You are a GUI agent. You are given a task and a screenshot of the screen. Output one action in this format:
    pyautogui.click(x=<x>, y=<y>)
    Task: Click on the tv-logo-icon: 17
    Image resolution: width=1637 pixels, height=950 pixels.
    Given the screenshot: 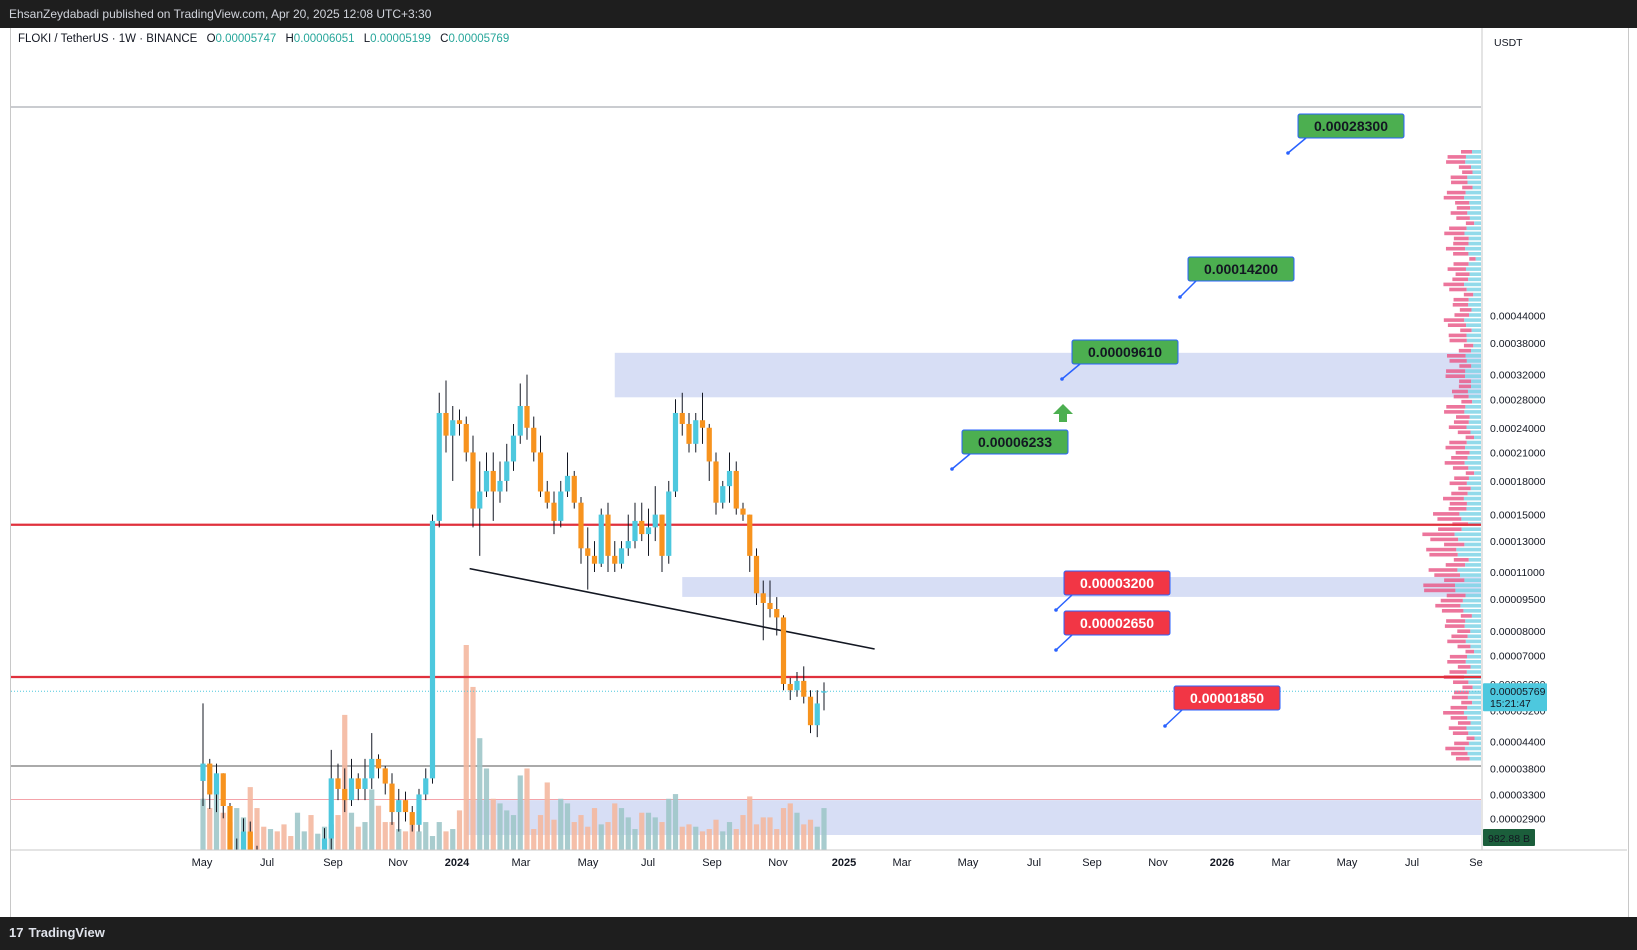 What is the action you would take?
    pyautogui.click(x=16, y=932)
    